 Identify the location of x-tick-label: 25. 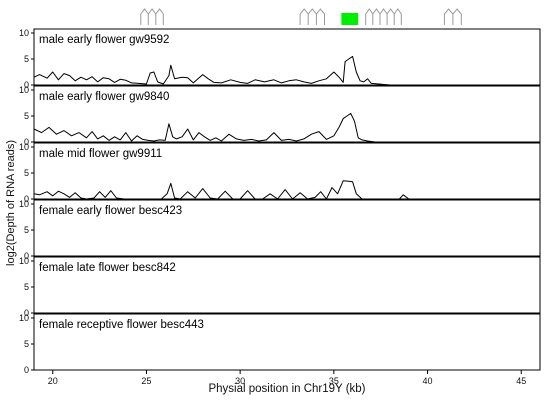
(146, 381).